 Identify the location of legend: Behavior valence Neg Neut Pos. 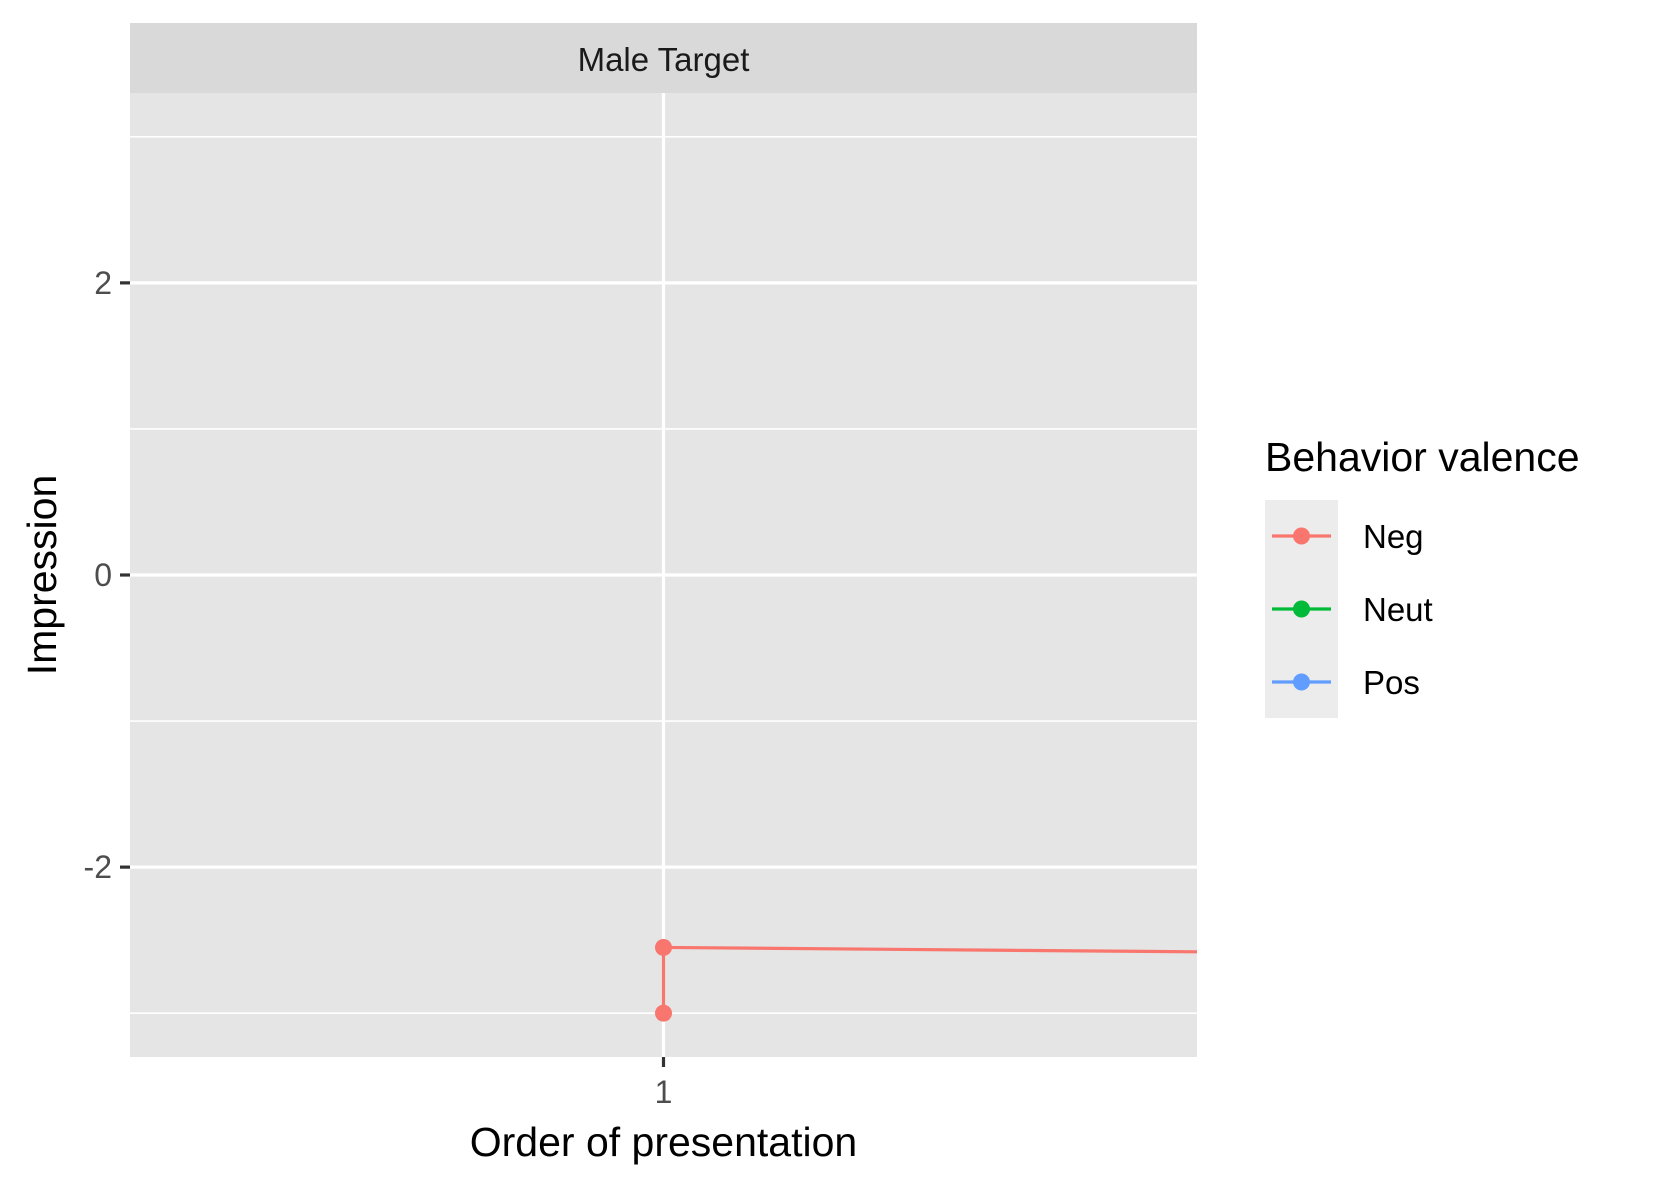
(1422, 576).